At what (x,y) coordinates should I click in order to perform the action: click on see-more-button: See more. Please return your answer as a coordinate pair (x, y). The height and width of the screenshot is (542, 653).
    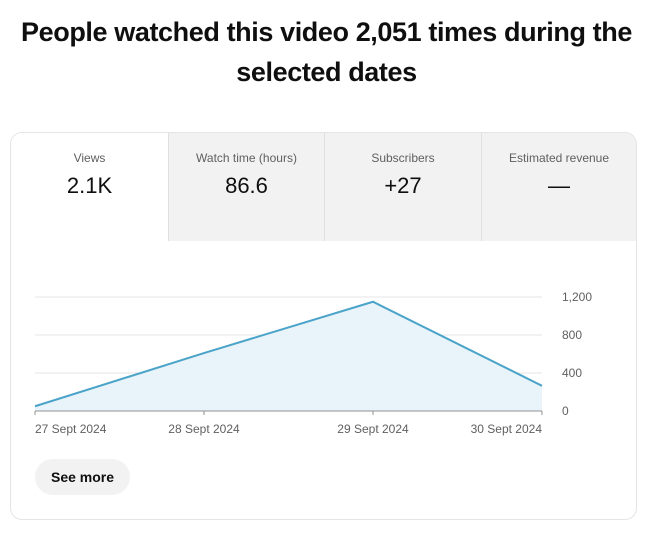
    Looking at the image, I should click on (83, 477).